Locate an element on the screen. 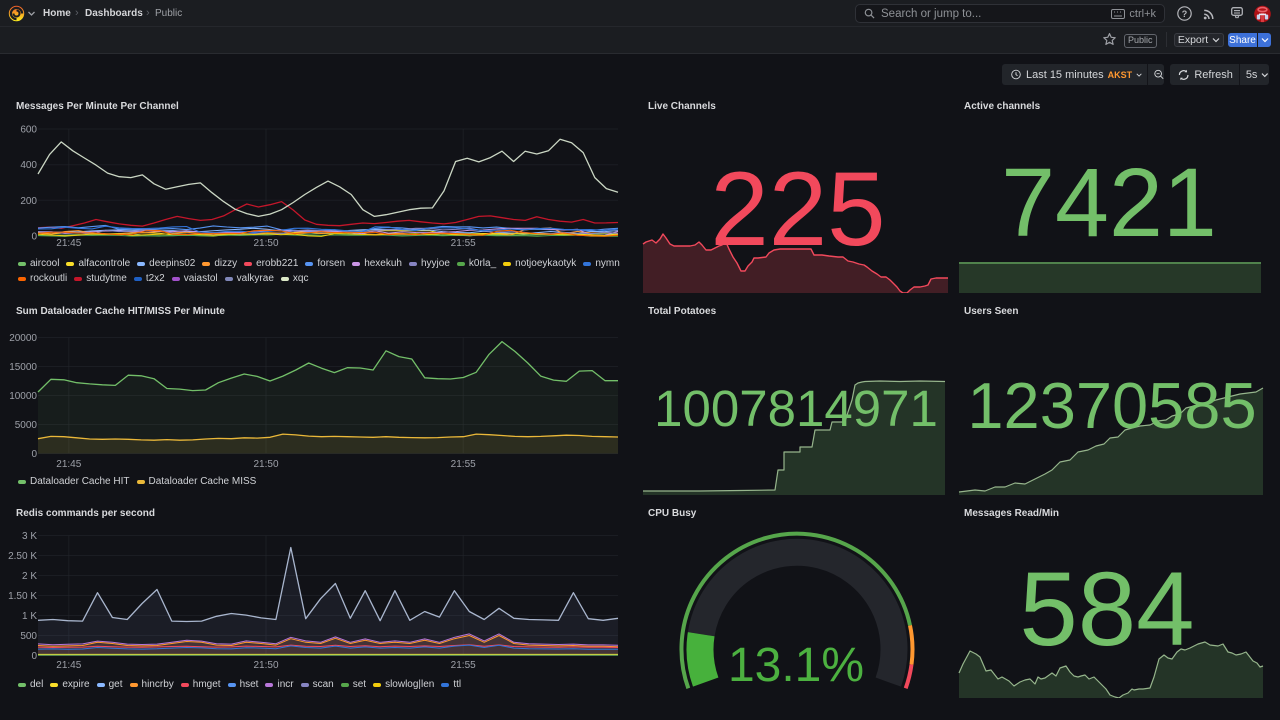 Image resolution: width=1280 pixels, height=720 pixels. svg-text: 500 is located at coordinates (28, 636).